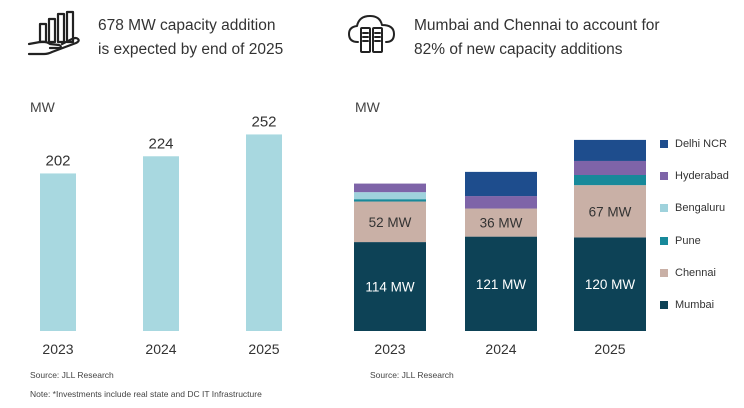  Describe the element at coordinates (609, 349) in the screenshot. I see `x-tick-stacked-2025: 2025` at that location.